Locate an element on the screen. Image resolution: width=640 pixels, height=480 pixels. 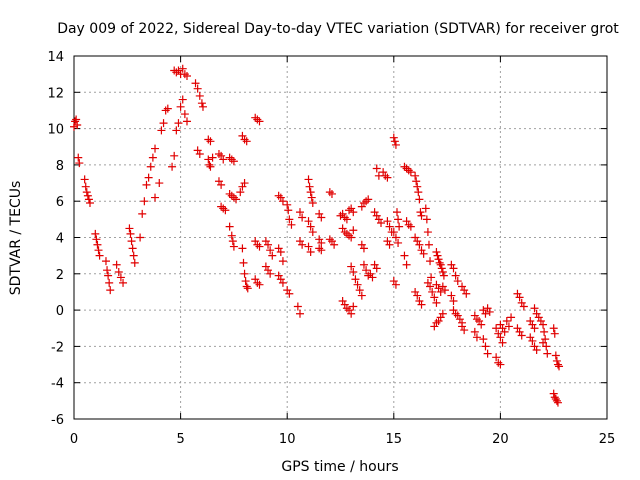
y-tick-label-5: 4 is located at coordinates (60, 239).